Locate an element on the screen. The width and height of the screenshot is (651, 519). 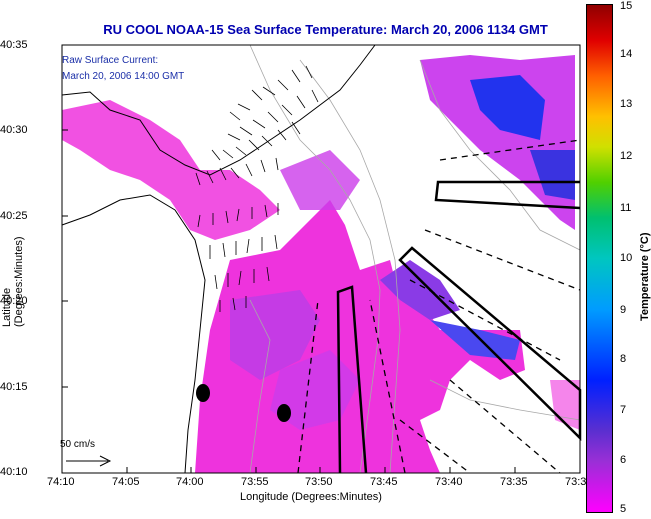
x-tick-label: 74:00 is located at coordinates (190, 482).